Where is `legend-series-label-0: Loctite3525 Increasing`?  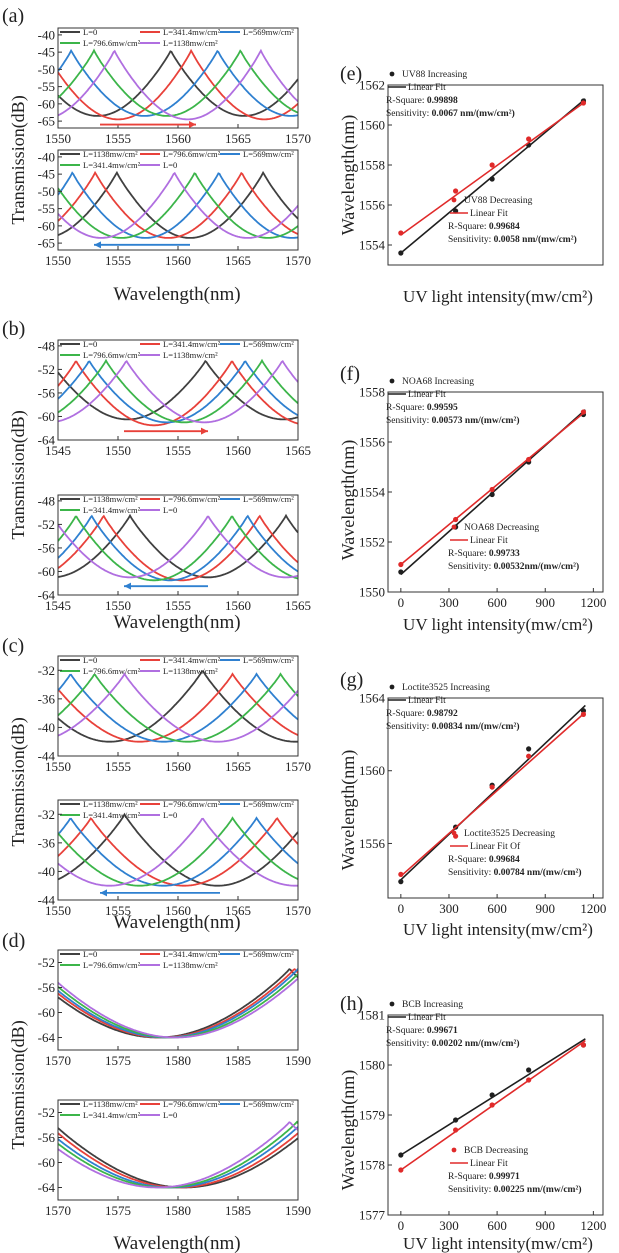
legend-series-label-0: Loctite3525 Increasing is located at coordinates (446, 688).